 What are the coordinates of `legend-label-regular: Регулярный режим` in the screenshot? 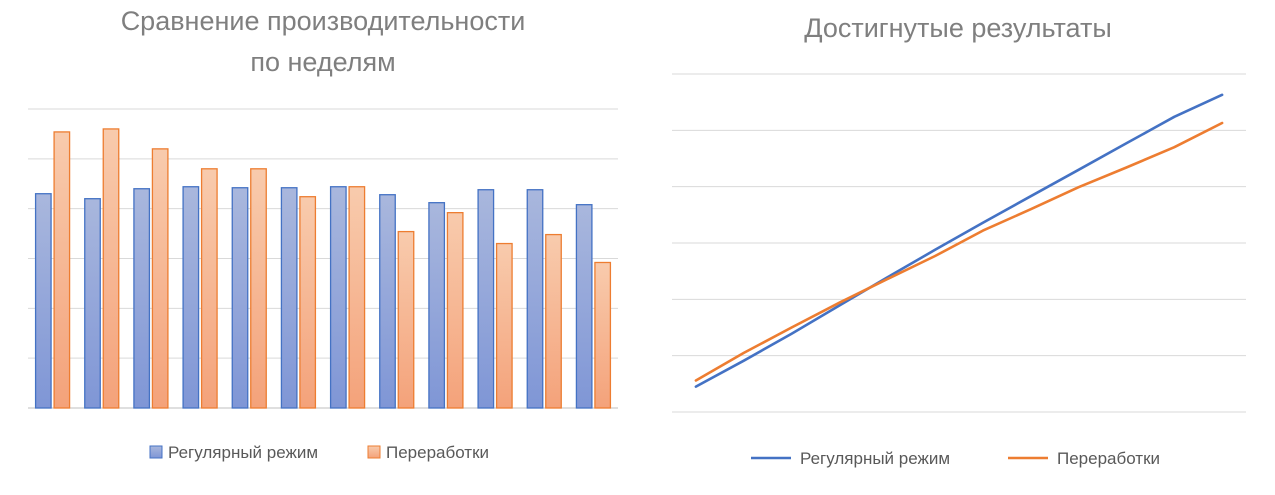 It's located at (243, 452).